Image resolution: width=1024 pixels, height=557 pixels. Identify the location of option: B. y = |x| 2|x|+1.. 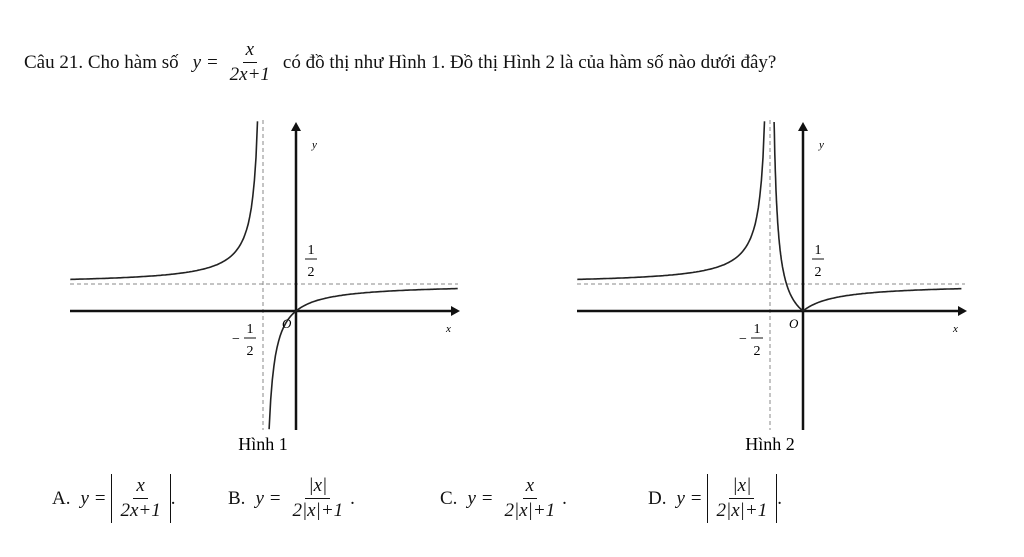
(291, 498).